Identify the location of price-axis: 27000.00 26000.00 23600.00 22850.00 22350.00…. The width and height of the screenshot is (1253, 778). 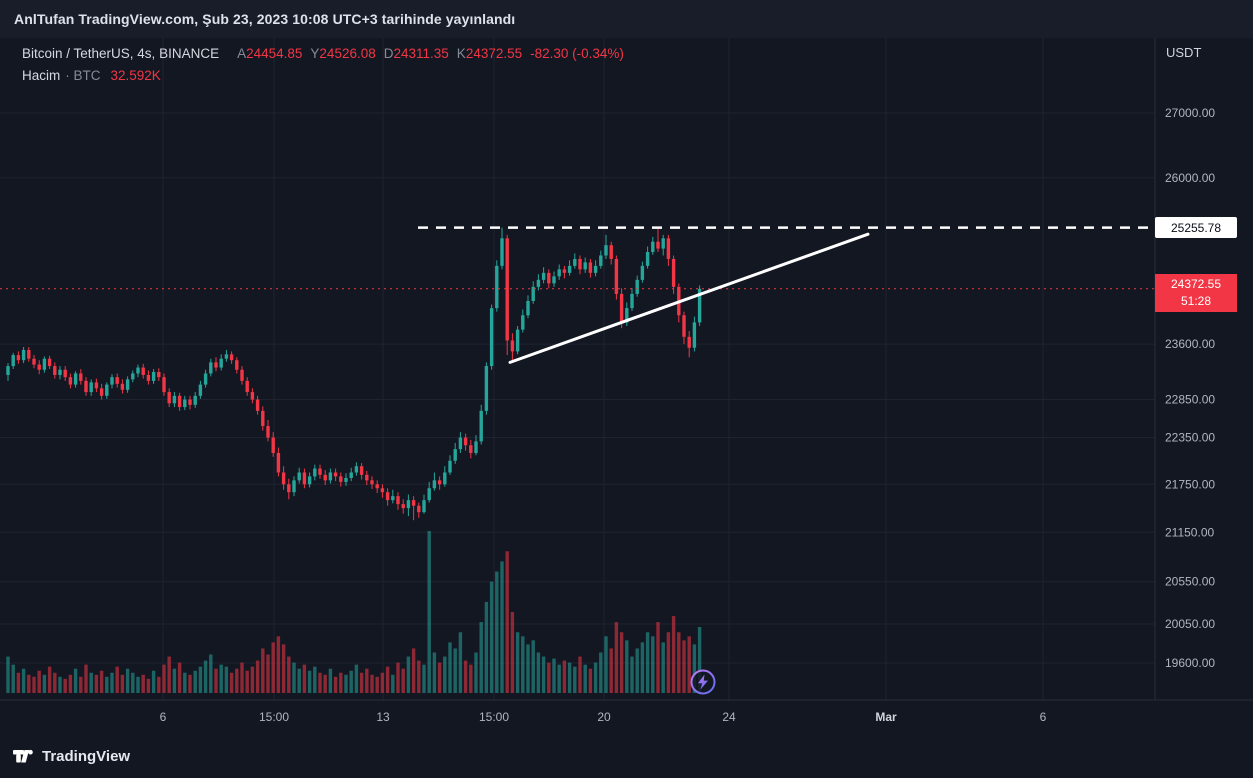
(1190, 388).